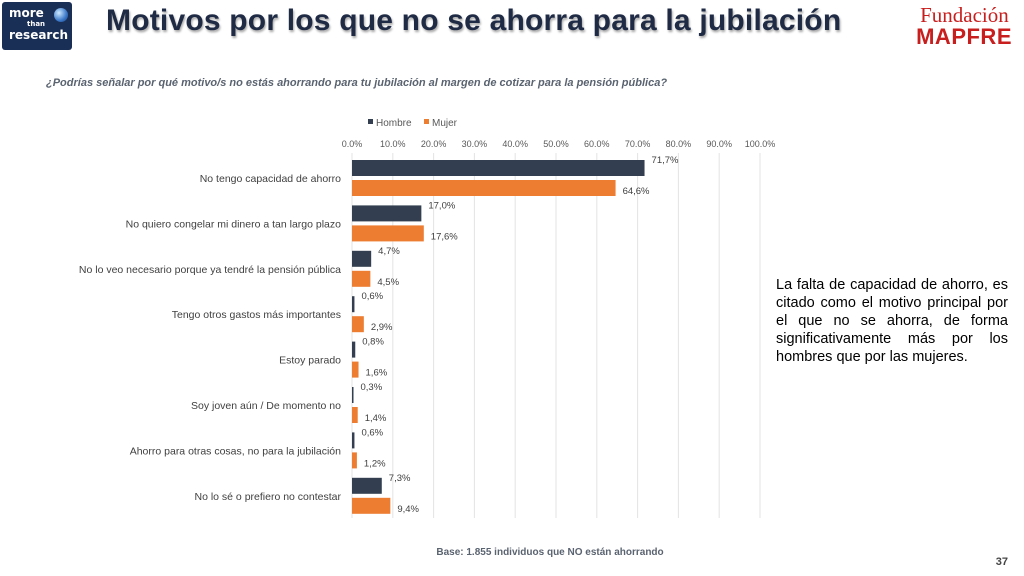 This screenshot has width=1024, height=576. I want to click on category-label: No tengo capacidad de ahorro, so click(270, 179).